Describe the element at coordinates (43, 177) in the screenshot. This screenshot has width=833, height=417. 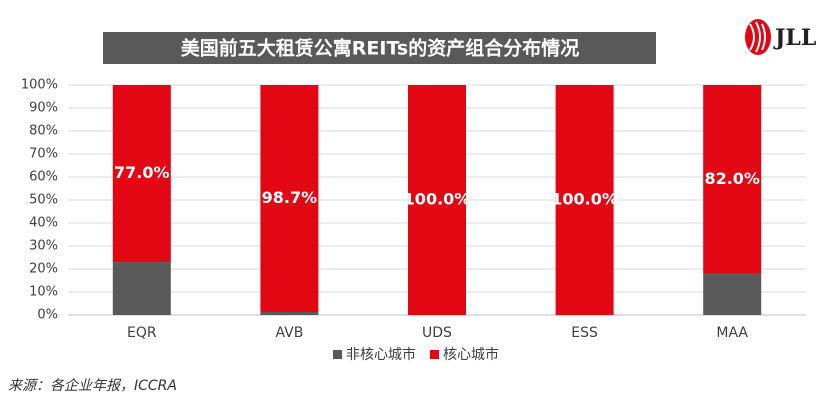
I see `y-tick-label: 60%` at that location.